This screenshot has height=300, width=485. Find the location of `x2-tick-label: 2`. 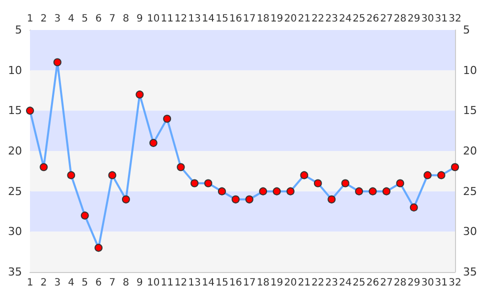

x2-tick-label: 2 is located at coordinates (43, 19).